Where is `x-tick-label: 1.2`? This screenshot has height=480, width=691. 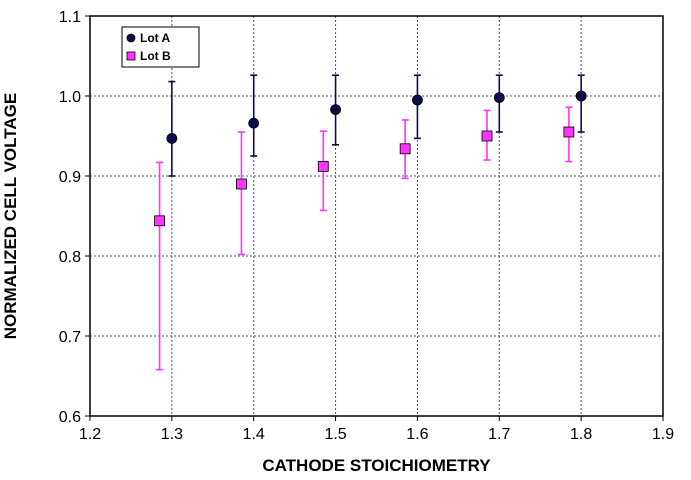
x-tick-label: 1.2 is located at coordinates (90, 434).